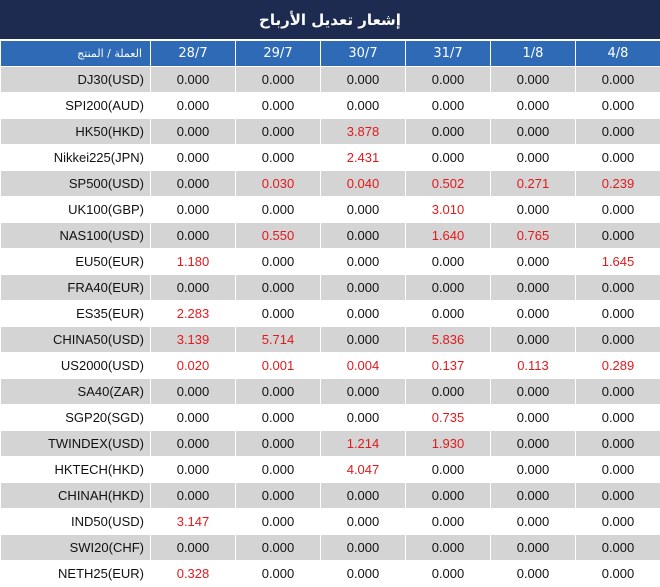 The image size is (660, 587). Describe the element at coordinates (330, 79) in the screenshot. I see `table-row: DJ30(USD) 0.000 0.000 0.000 0.000 0.000 0.000` at that location.